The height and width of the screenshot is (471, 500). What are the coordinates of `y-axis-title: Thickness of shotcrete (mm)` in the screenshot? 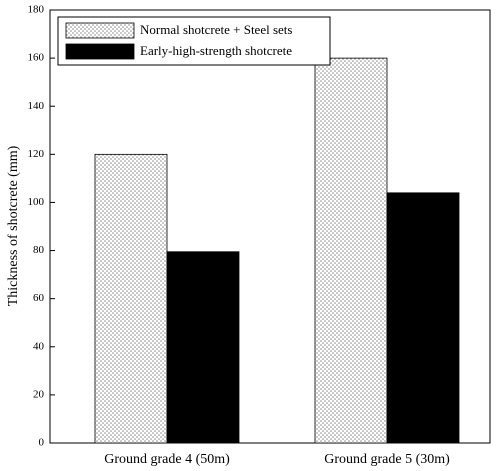 It's located at (13, 225).